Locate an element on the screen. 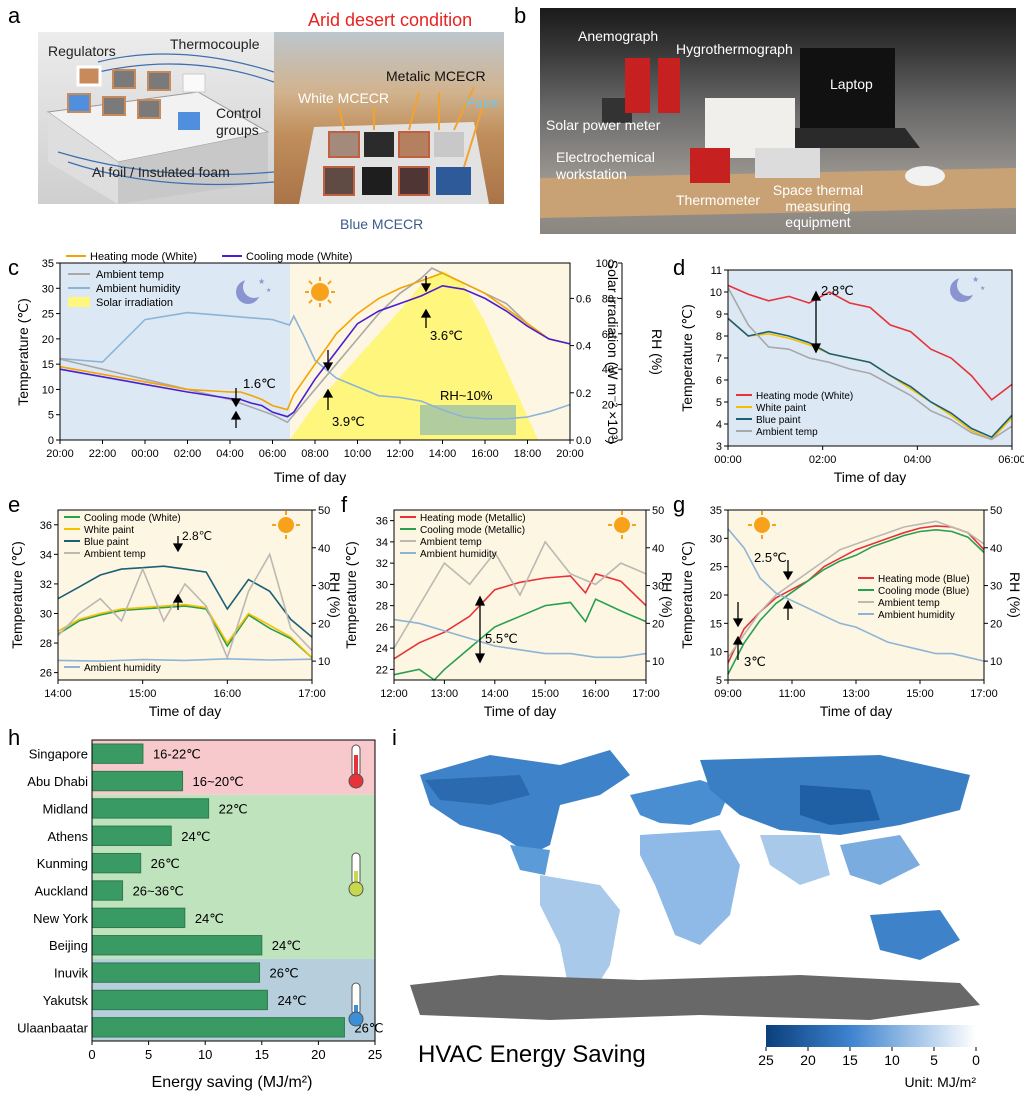  annotation-5-5-f: 5.5℃ is located at coordinates (501, 638).